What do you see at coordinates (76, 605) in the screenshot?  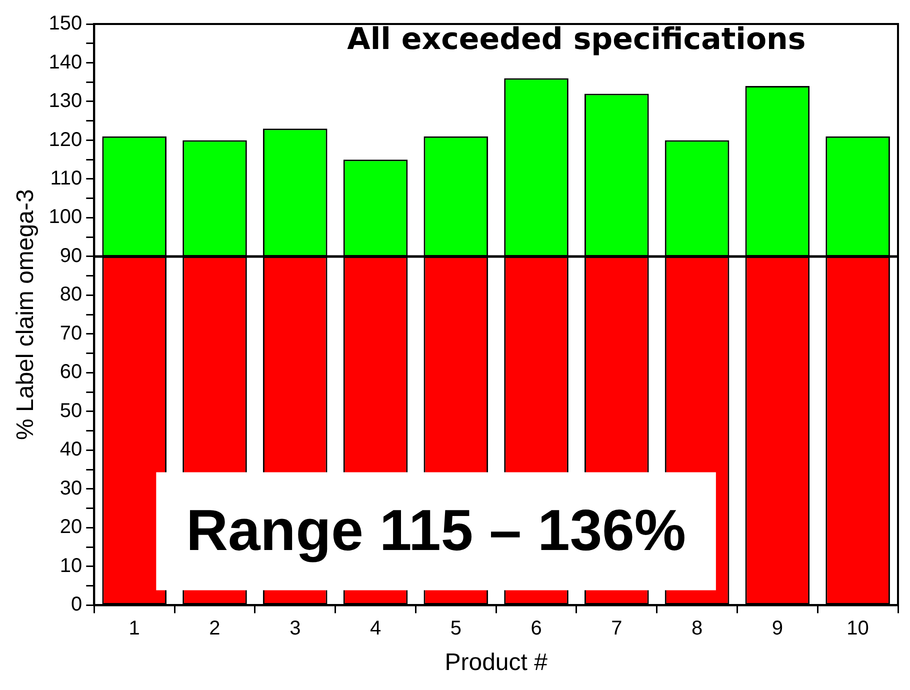 I see `y-tick-label: 0` at bounding box center [76, 605].